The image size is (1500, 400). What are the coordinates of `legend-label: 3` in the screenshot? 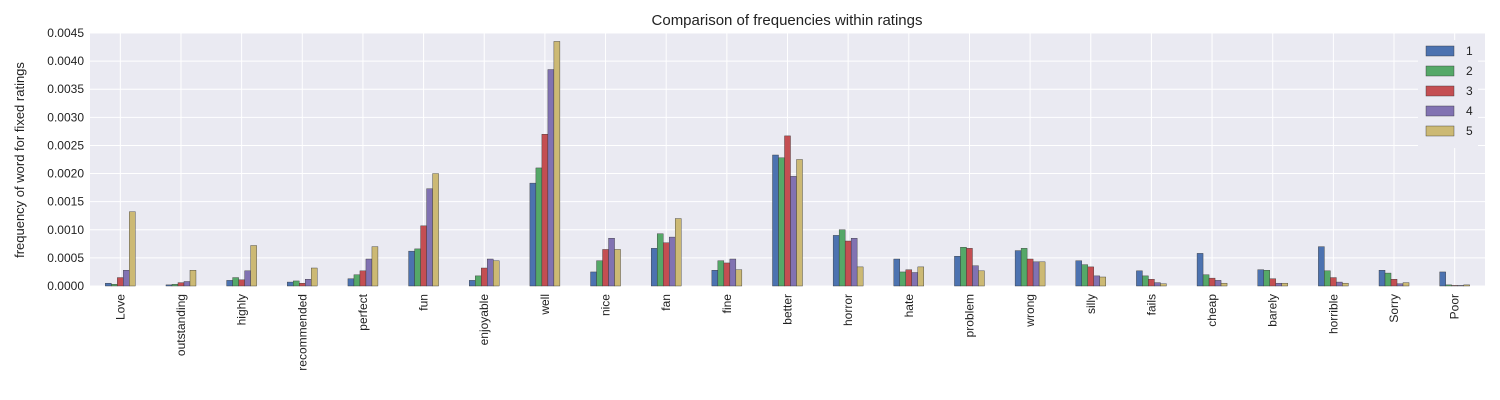 It's located at (1469, 91).